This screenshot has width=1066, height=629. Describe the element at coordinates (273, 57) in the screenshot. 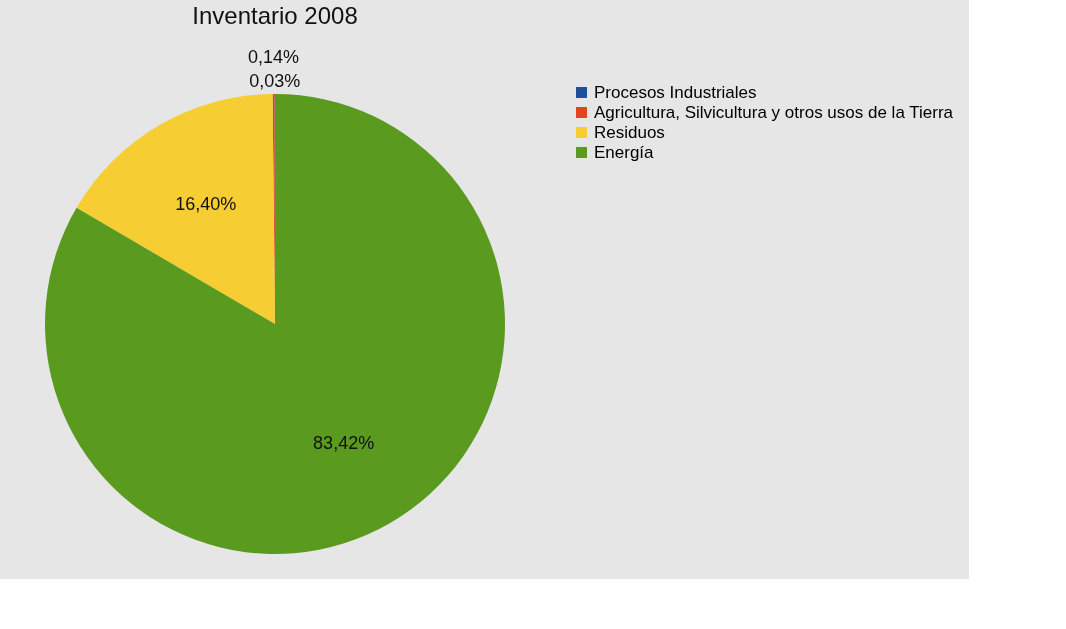

I see `data-label: 0,14%` at that location.